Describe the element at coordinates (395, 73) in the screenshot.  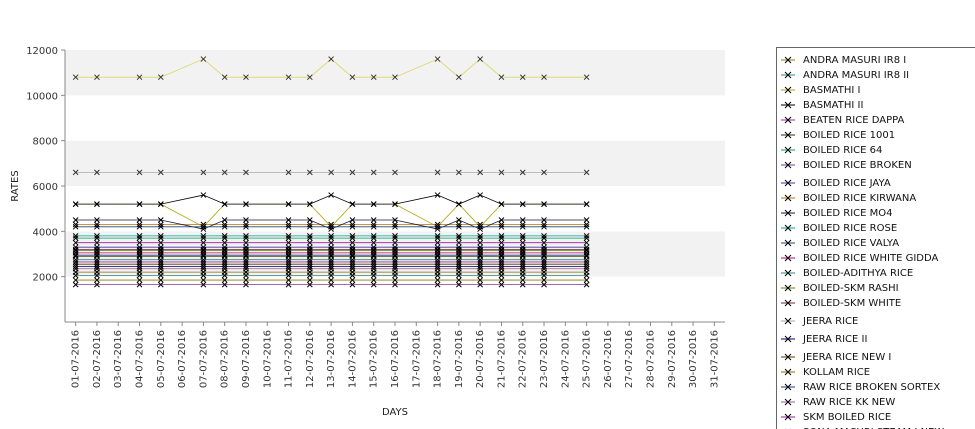
I see `grid-band` at that location.